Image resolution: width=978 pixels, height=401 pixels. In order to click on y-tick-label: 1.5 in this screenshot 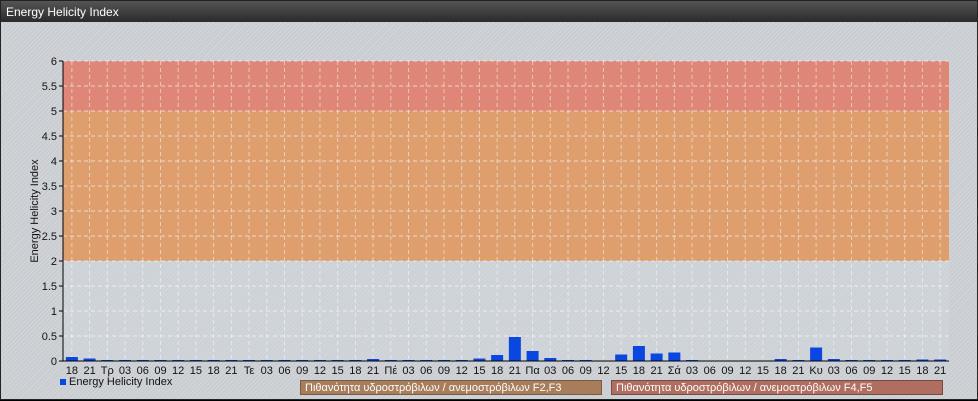, I will do `click(49, 287)`.